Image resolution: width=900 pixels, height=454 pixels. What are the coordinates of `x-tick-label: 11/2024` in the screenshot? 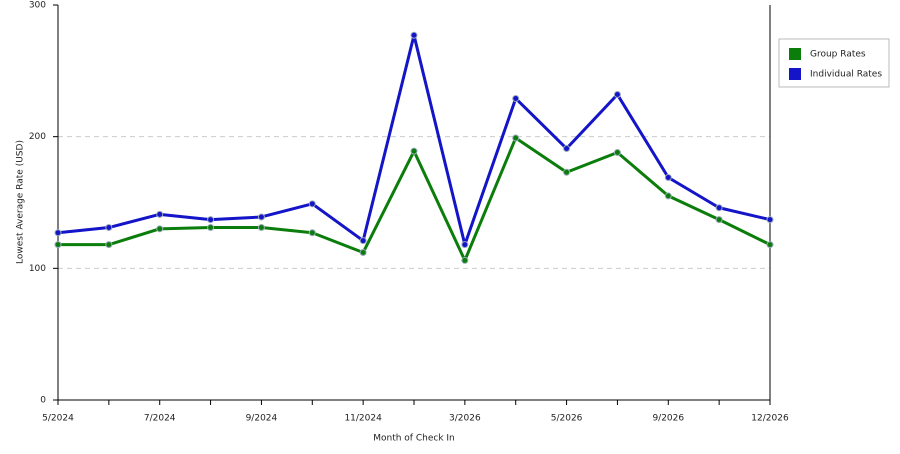 It's located at (363, 419).